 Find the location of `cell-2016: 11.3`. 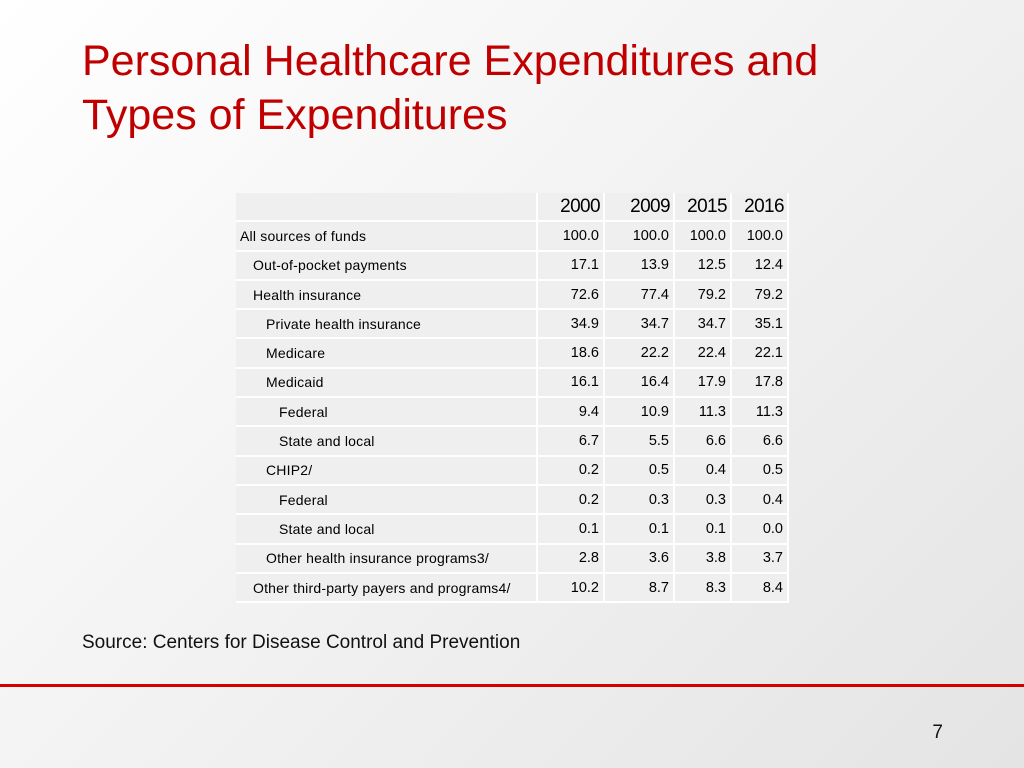

cell-2016: 11.3 is located at coordinates (760, 413).